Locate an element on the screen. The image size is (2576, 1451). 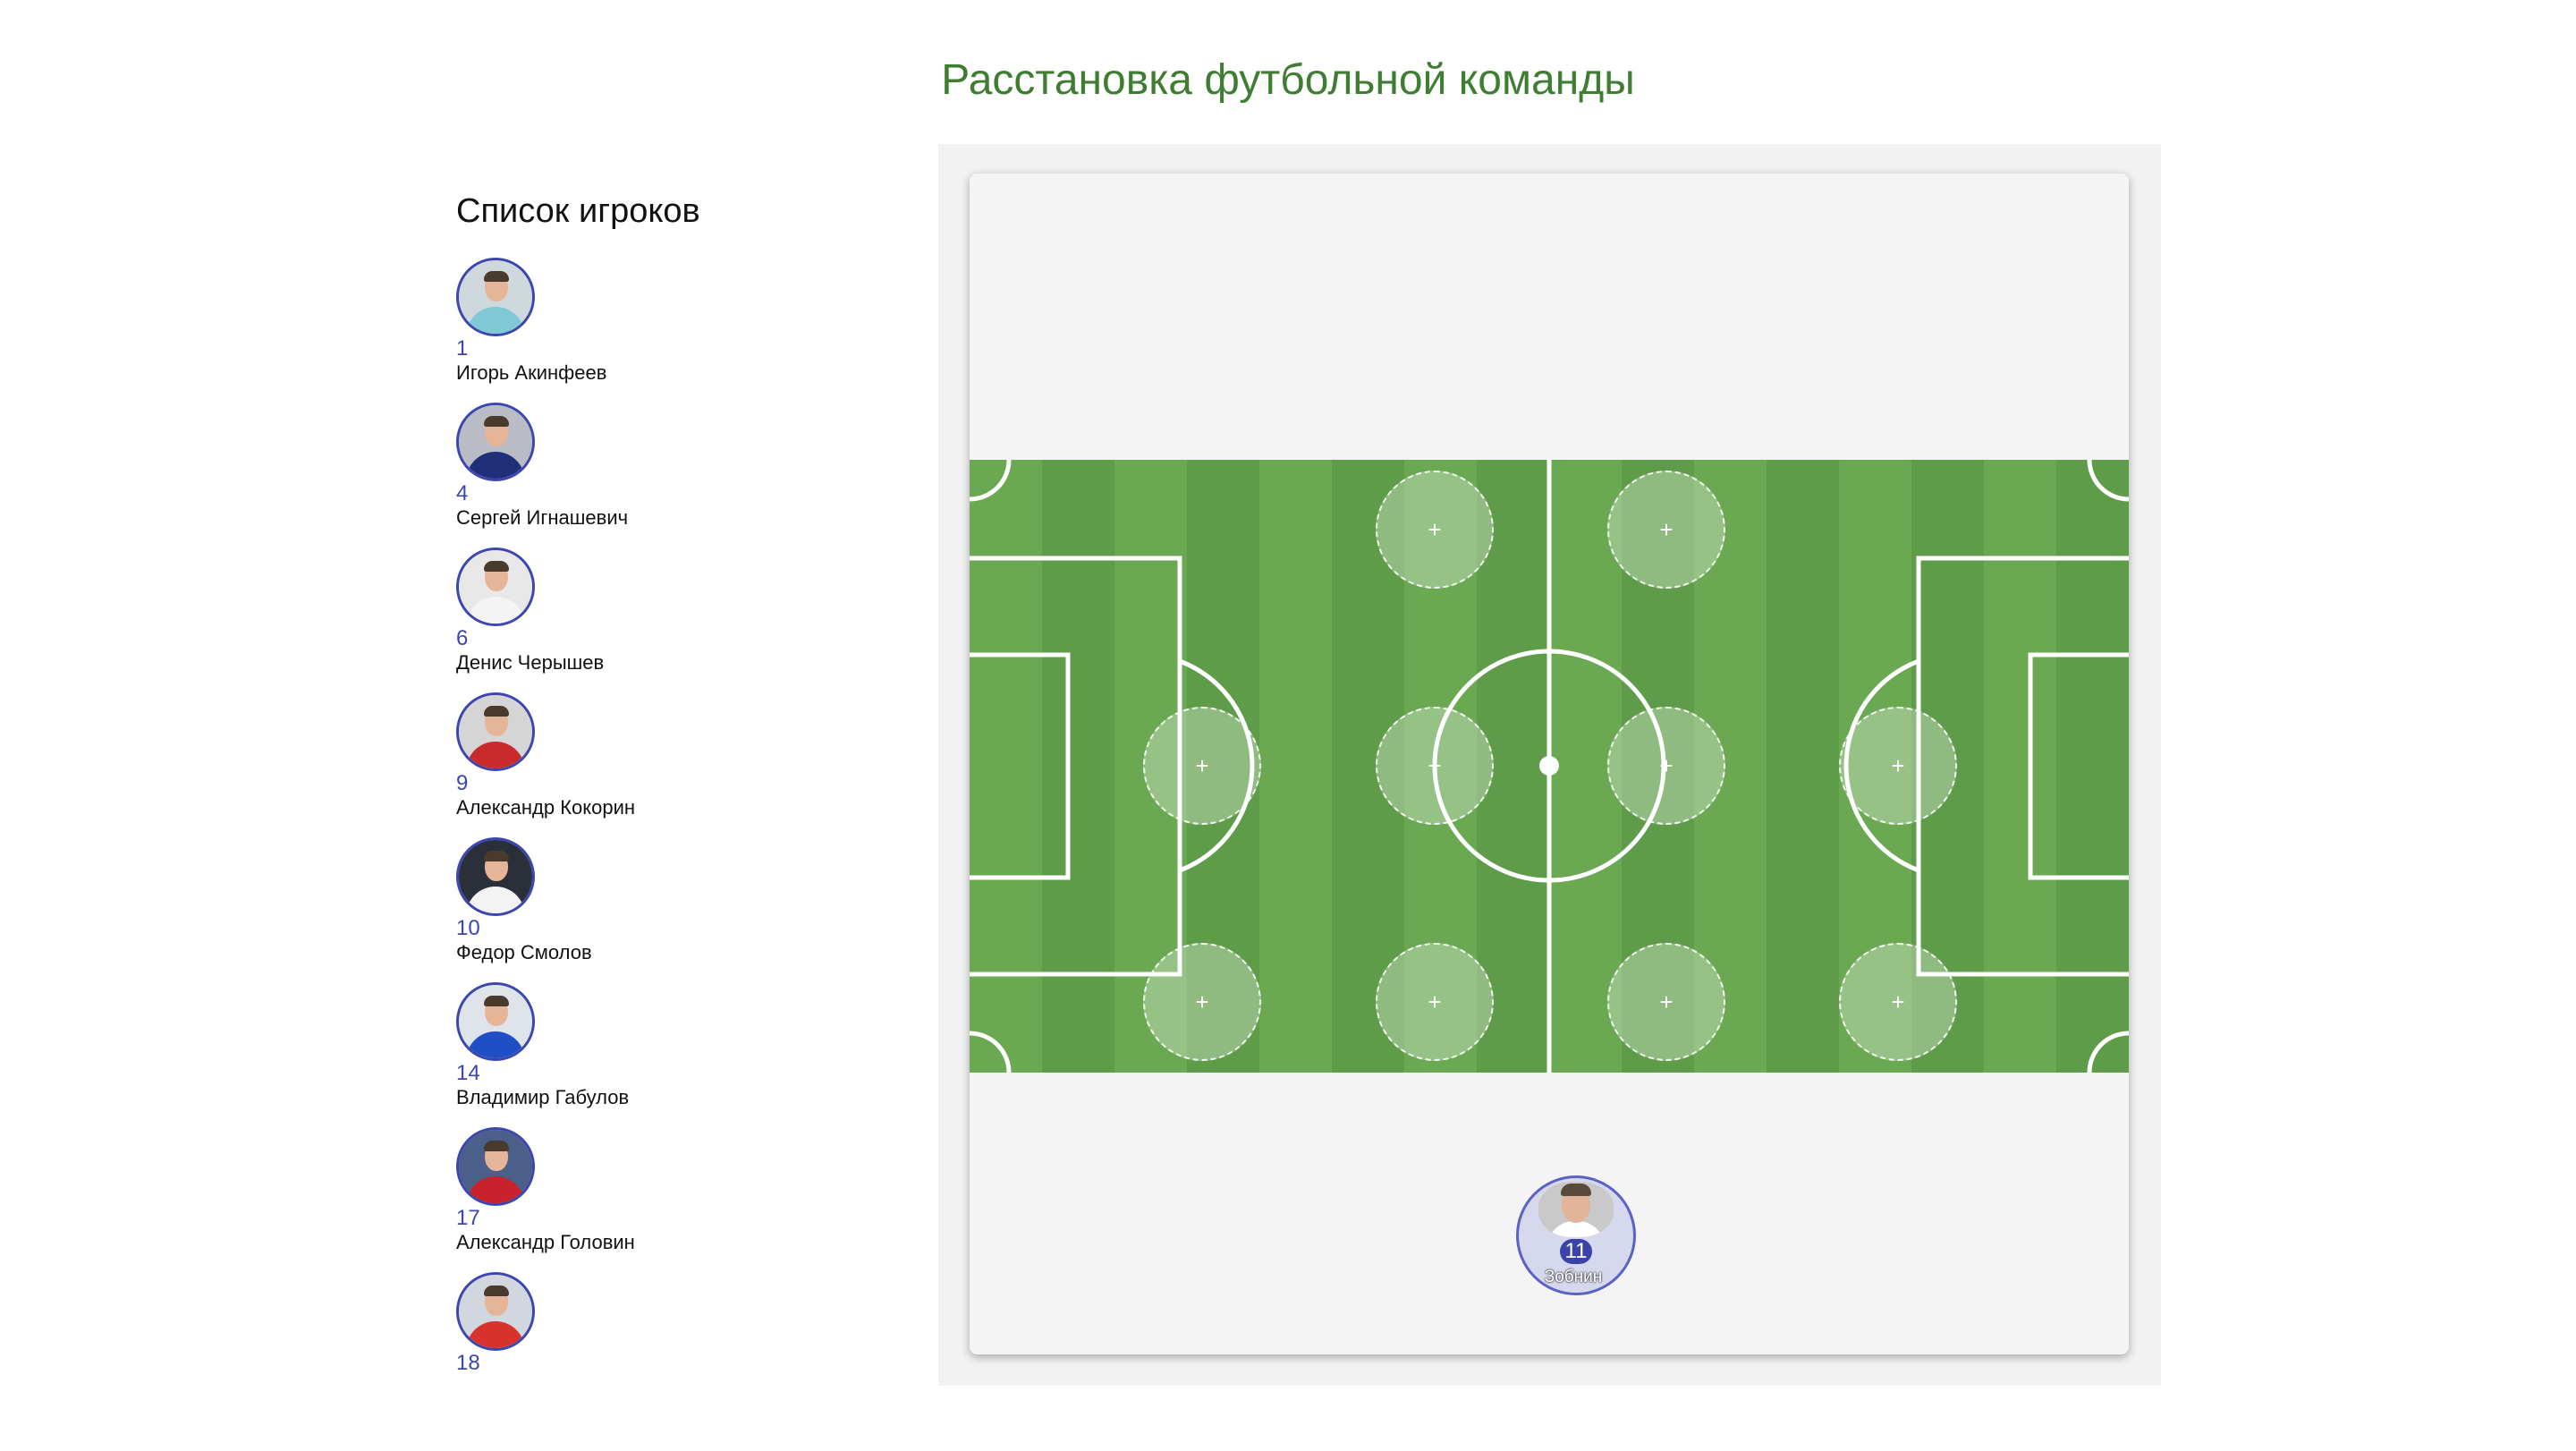
player-number: 4 is located at coordinates (462, 493).